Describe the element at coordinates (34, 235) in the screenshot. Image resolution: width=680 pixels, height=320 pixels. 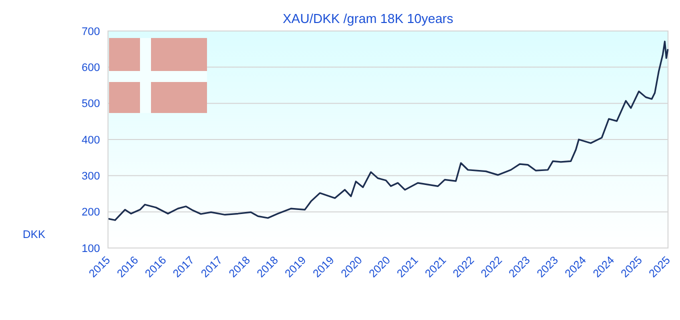
I see `y-axis-title: DKK` at that location.